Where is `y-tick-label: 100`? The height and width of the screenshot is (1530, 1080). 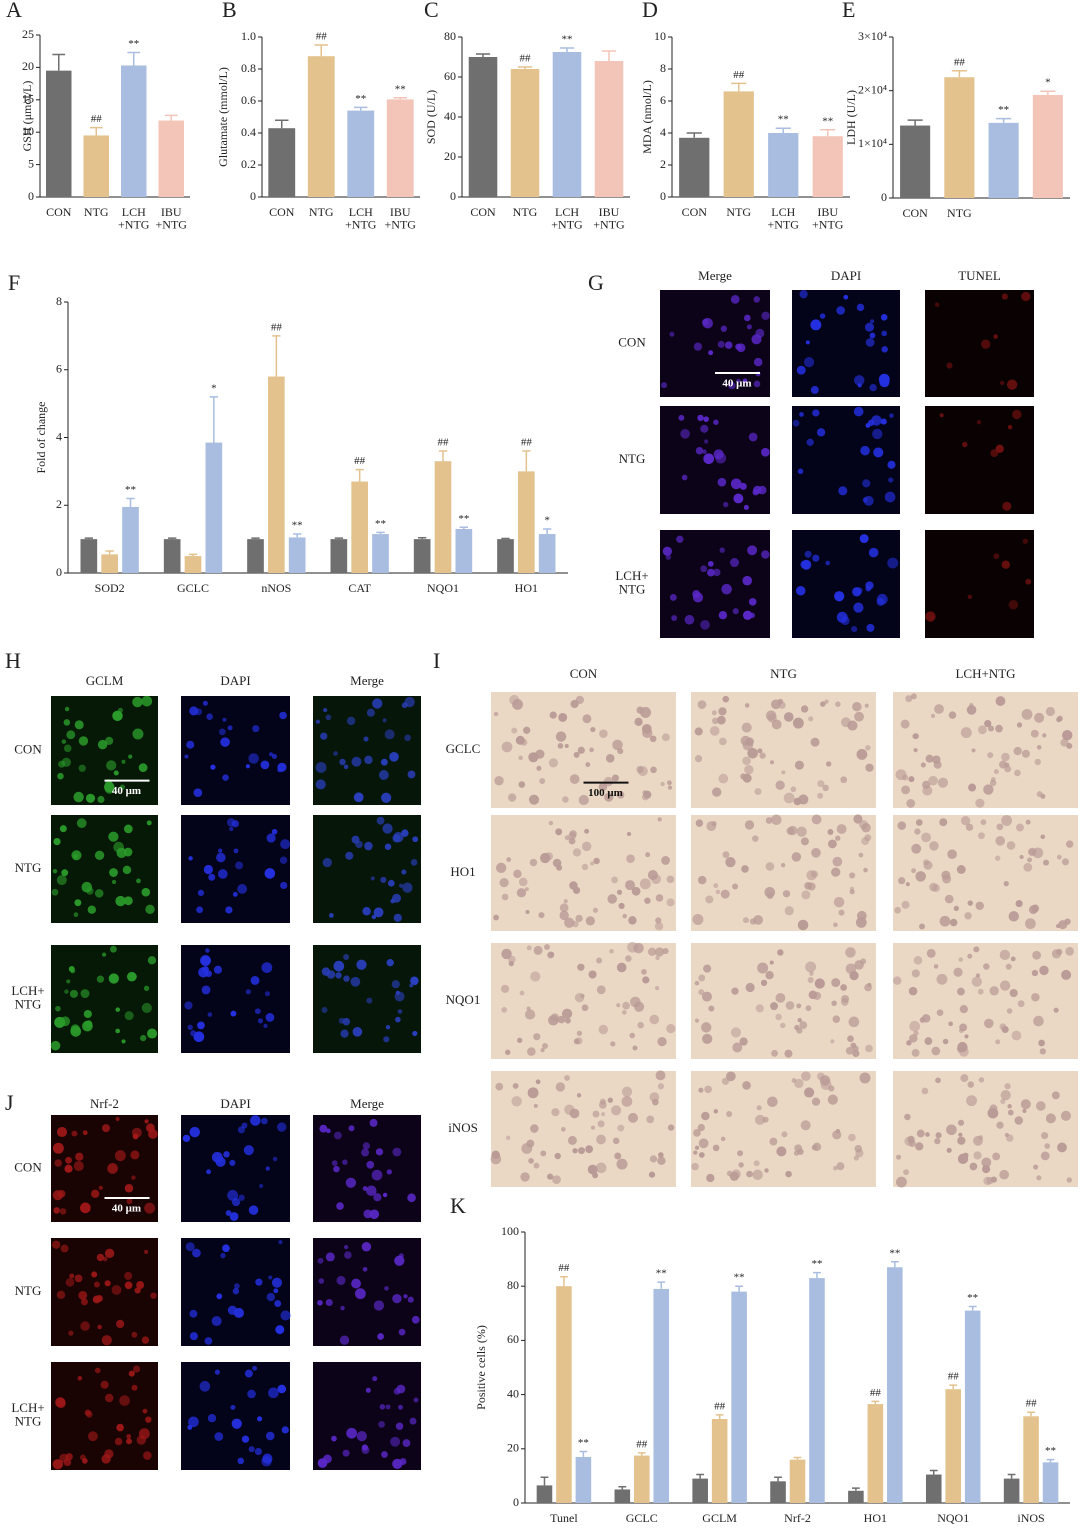
y-tick-label: 100 is located at coordinates (510, 1231).